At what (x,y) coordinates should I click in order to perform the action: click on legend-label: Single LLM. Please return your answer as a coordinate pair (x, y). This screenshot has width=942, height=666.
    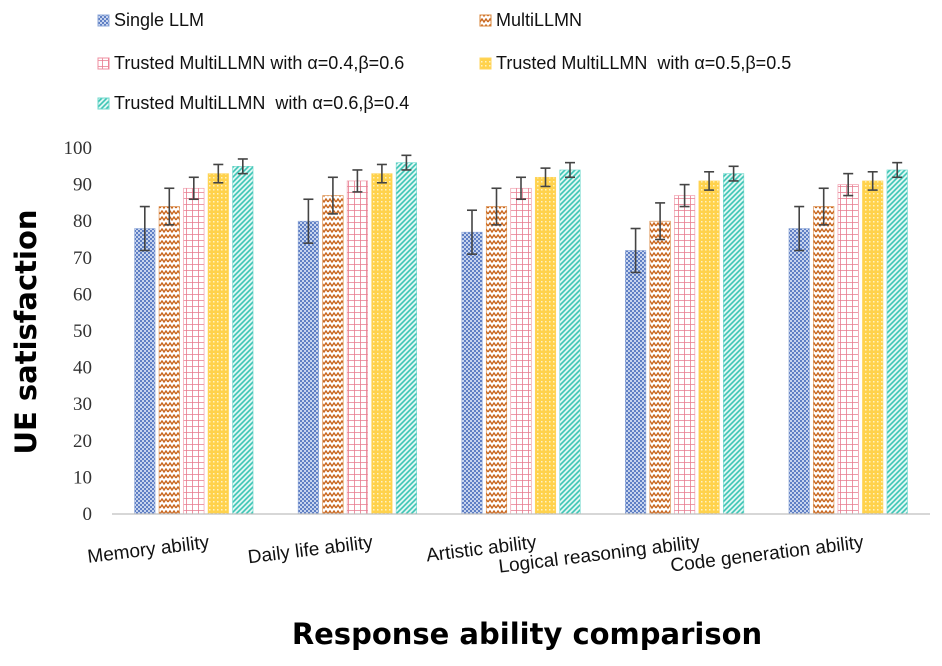
    Looking at the image, I should click on (159, 20).